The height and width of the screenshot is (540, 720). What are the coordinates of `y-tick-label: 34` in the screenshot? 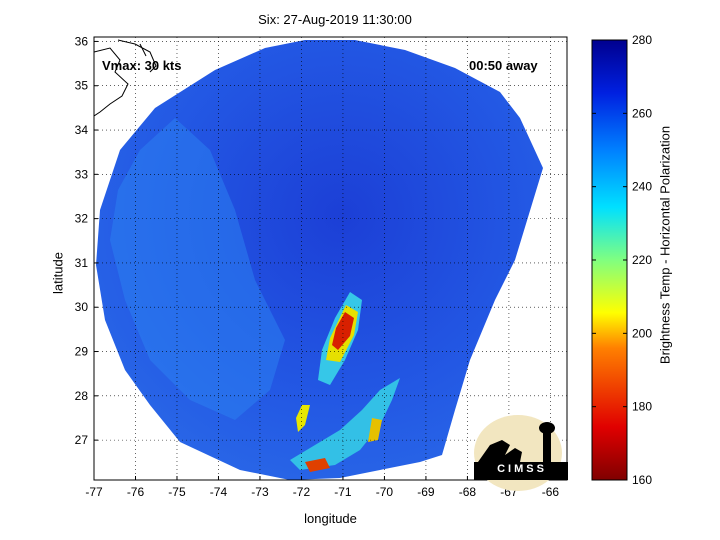 It's located at (82, 130).